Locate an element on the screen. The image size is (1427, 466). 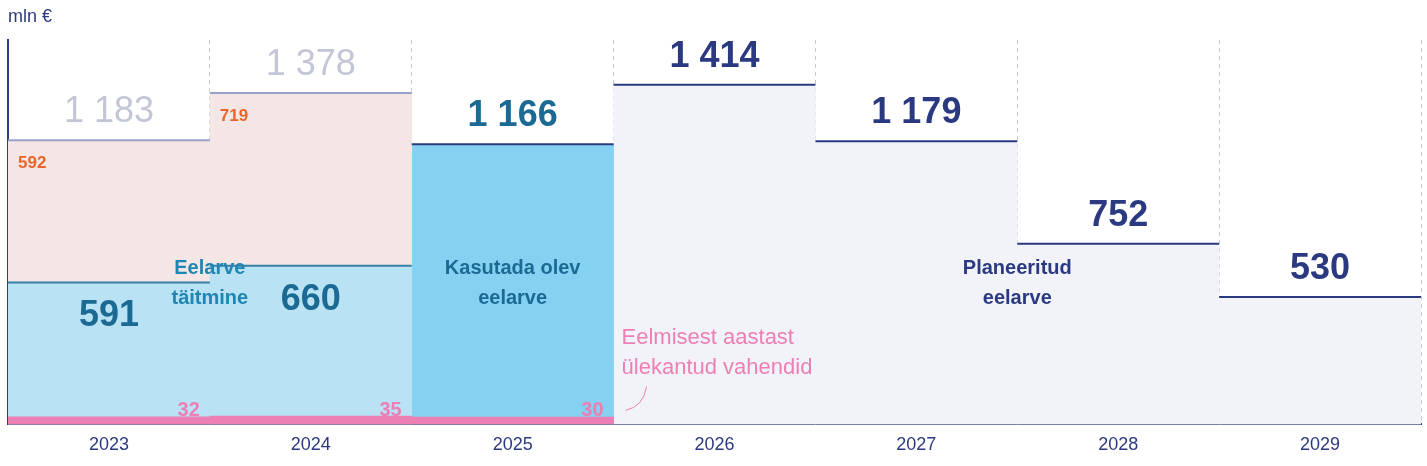
total-label: 752 is located at coordinates (1118, 213).